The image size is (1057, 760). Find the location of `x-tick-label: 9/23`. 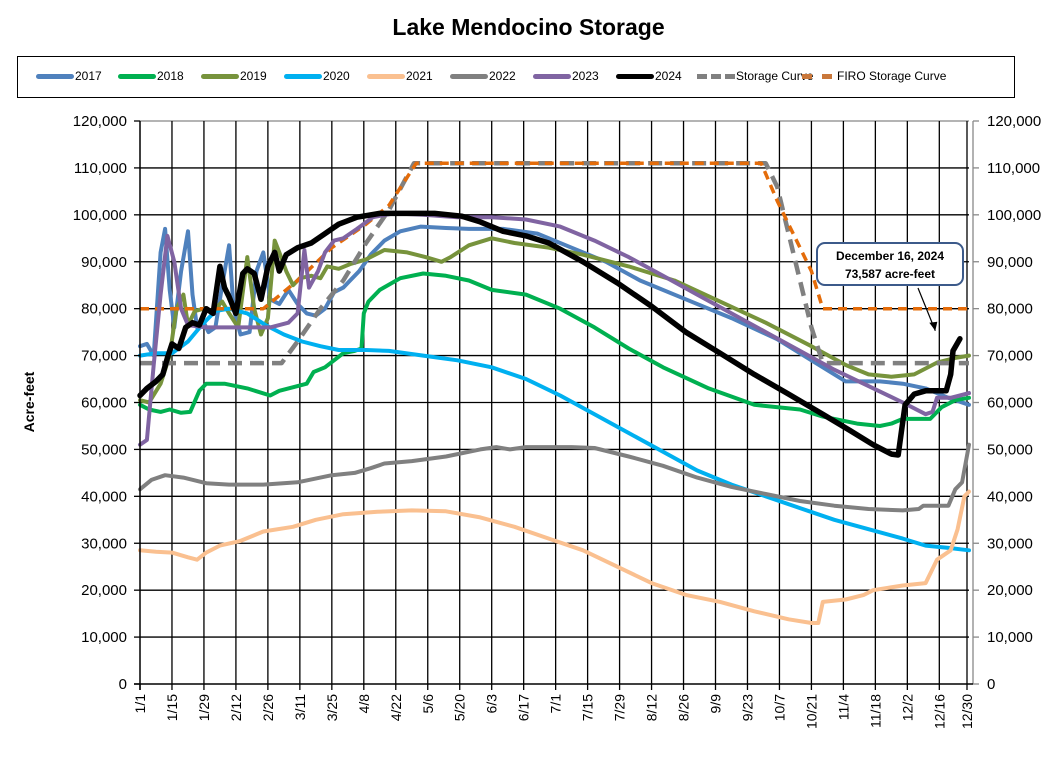

x-tick-label: 9/23 is located at coordinates (747, 707).